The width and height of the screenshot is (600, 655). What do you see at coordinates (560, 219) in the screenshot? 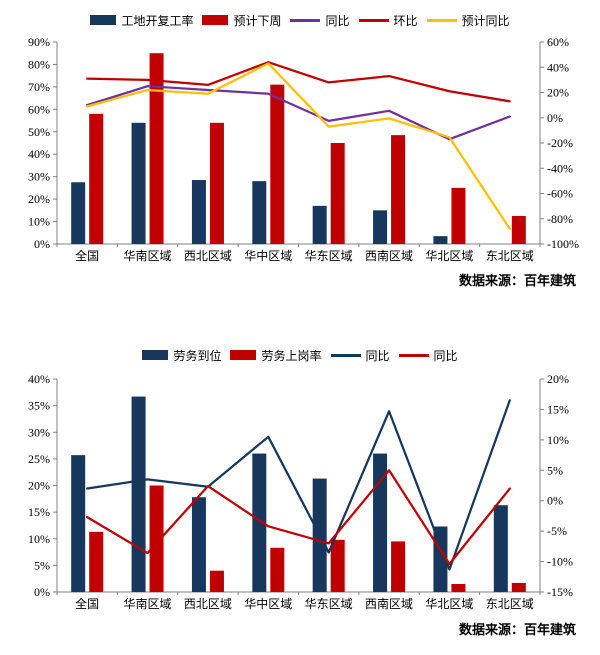
I see `right-axis-tick-label: -80%` at bounding box center [560, 219].